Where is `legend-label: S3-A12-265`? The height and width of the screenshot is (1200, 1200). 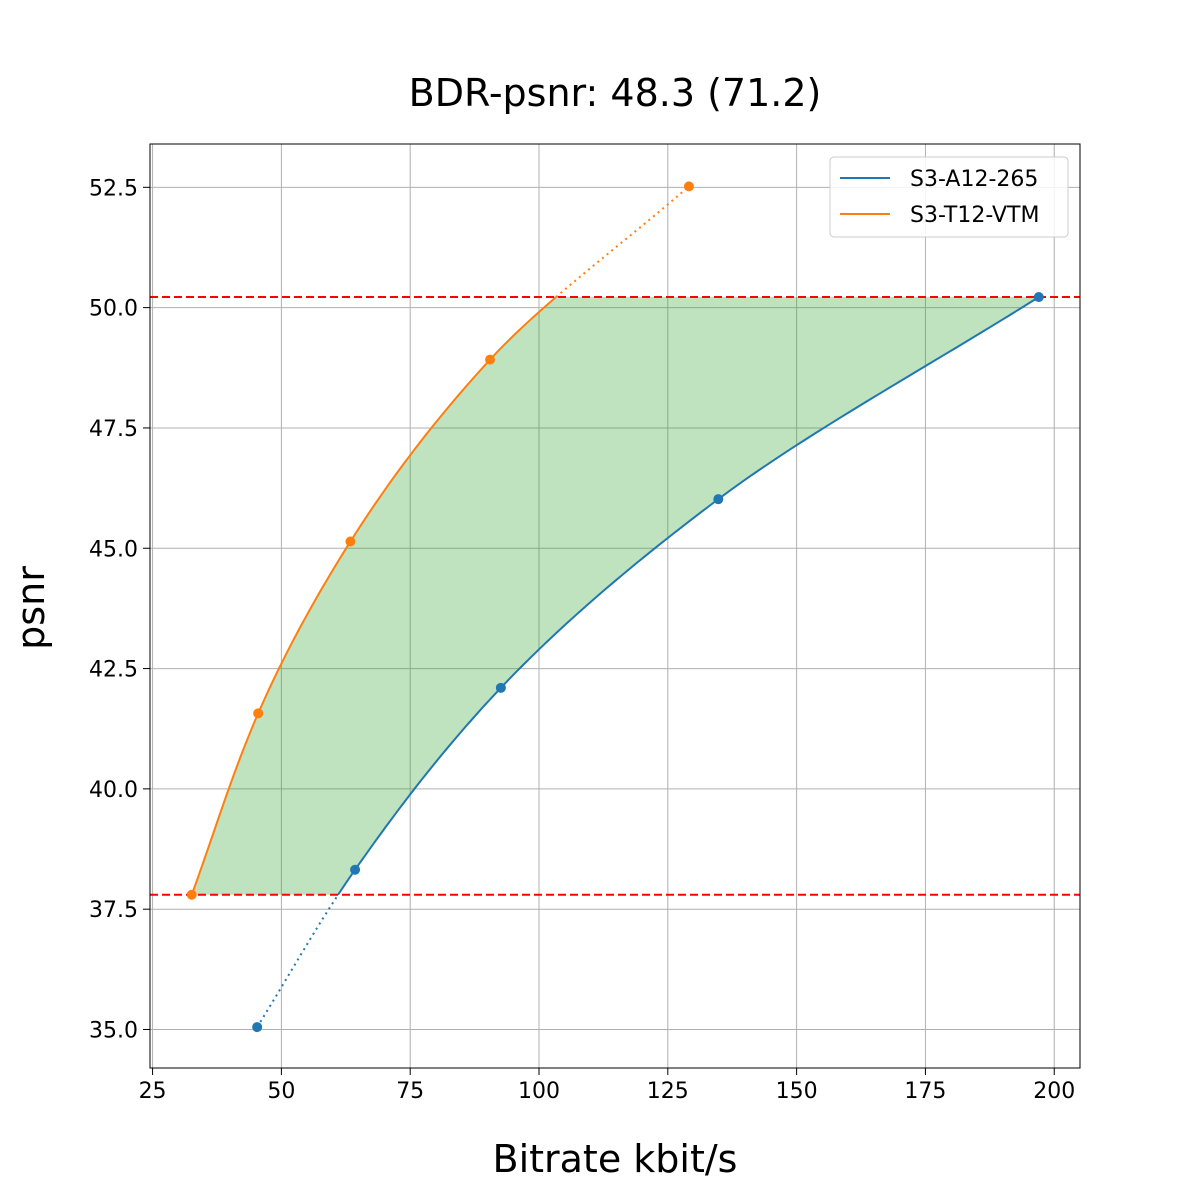 legend-label: S3-A12-265 is located at coordinates (974, 179).